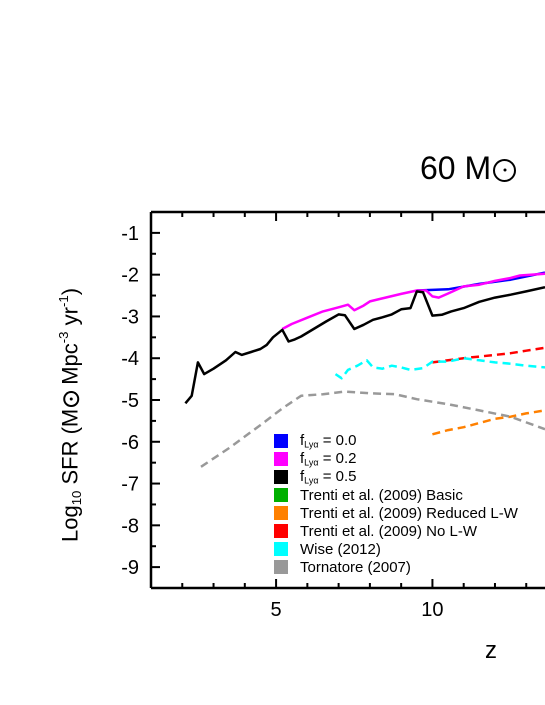  What do you see at coordinates (70, 367) in the screenshot?
I see `y-label-mpc: Mpc` at bounding box center [70, 367].